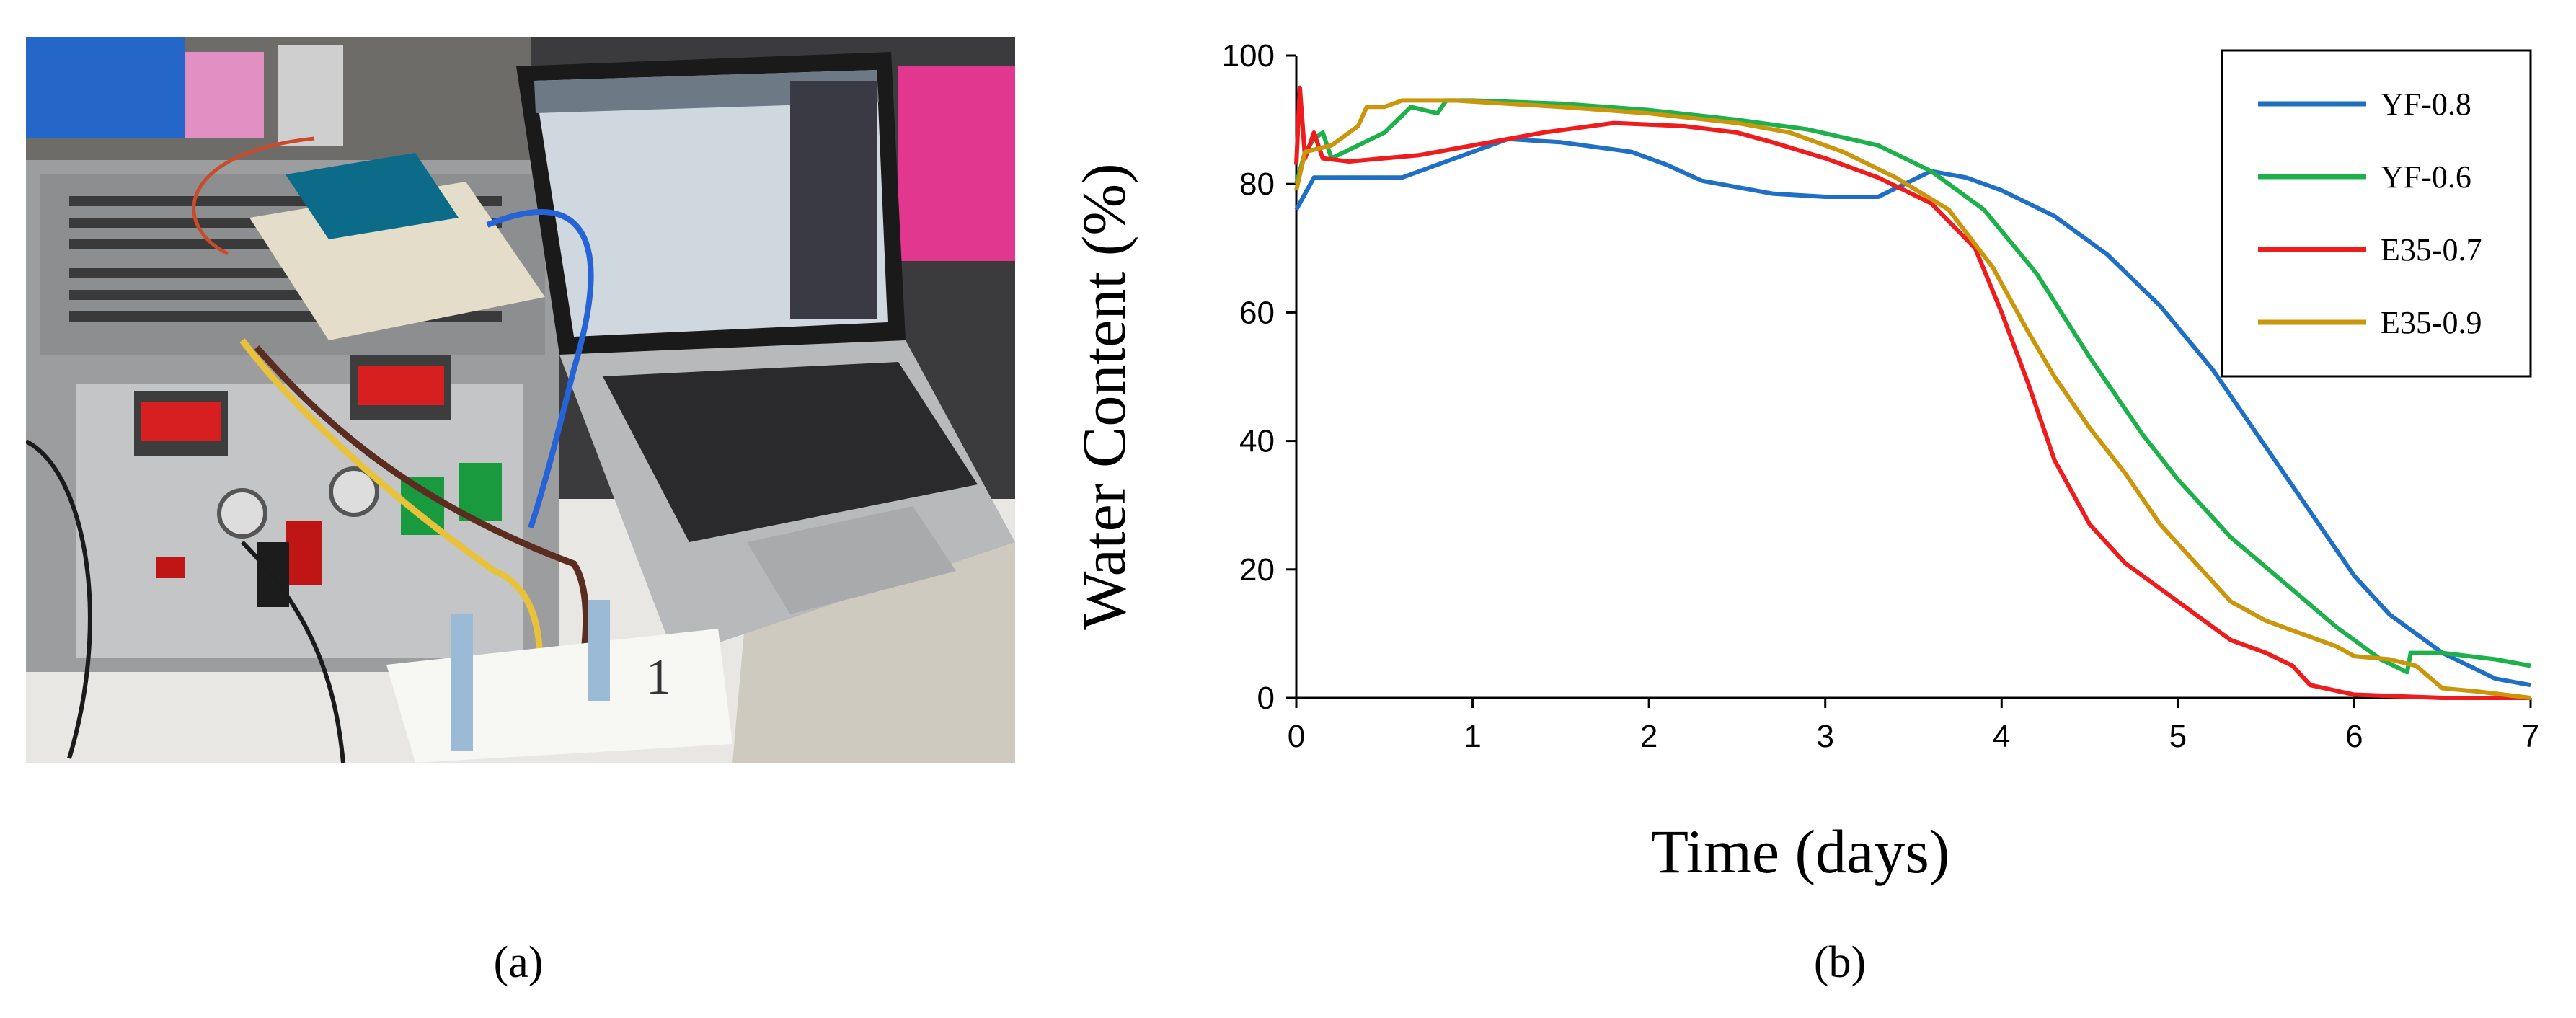 This screenshot has height=1018, width=2576. Describe the element at coordinates (2001, 736) in the screenshot. I see `x-tick-label: 4` at that location.